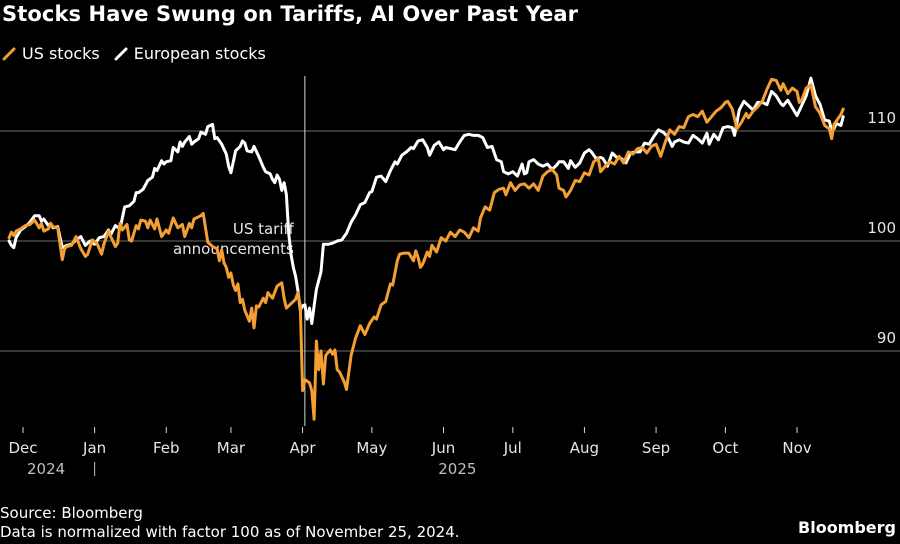 The image size is (900, 544). What do you see at coordinates (512, 448) in the screenshot?
I see `x-tick-label-jul: Jul` at bounding box center [512, 448].